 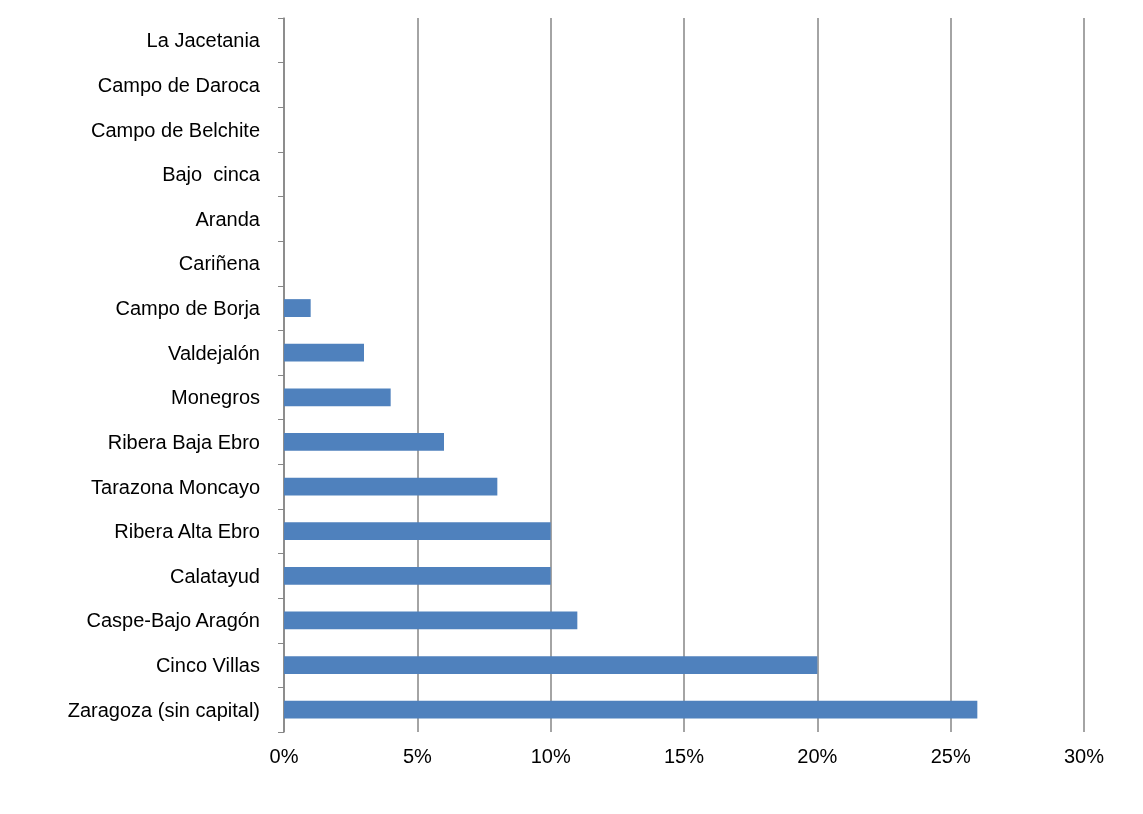 What do you see at coordinates (219, 263) in the screenshot?
I see `y-tick-label: Cariñena` at bounding box center [219, 263].